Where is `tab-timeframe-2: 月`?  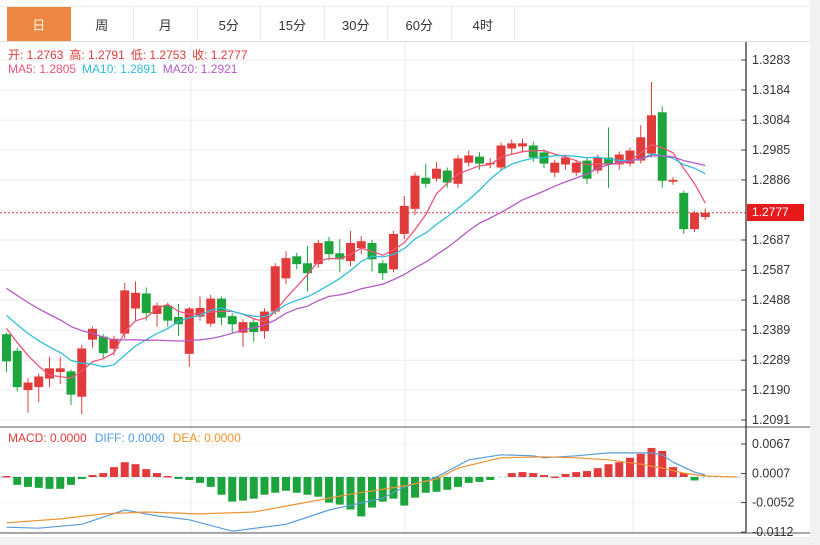 tab-timeframe-2: 月 is located at coordinates (166, 24).